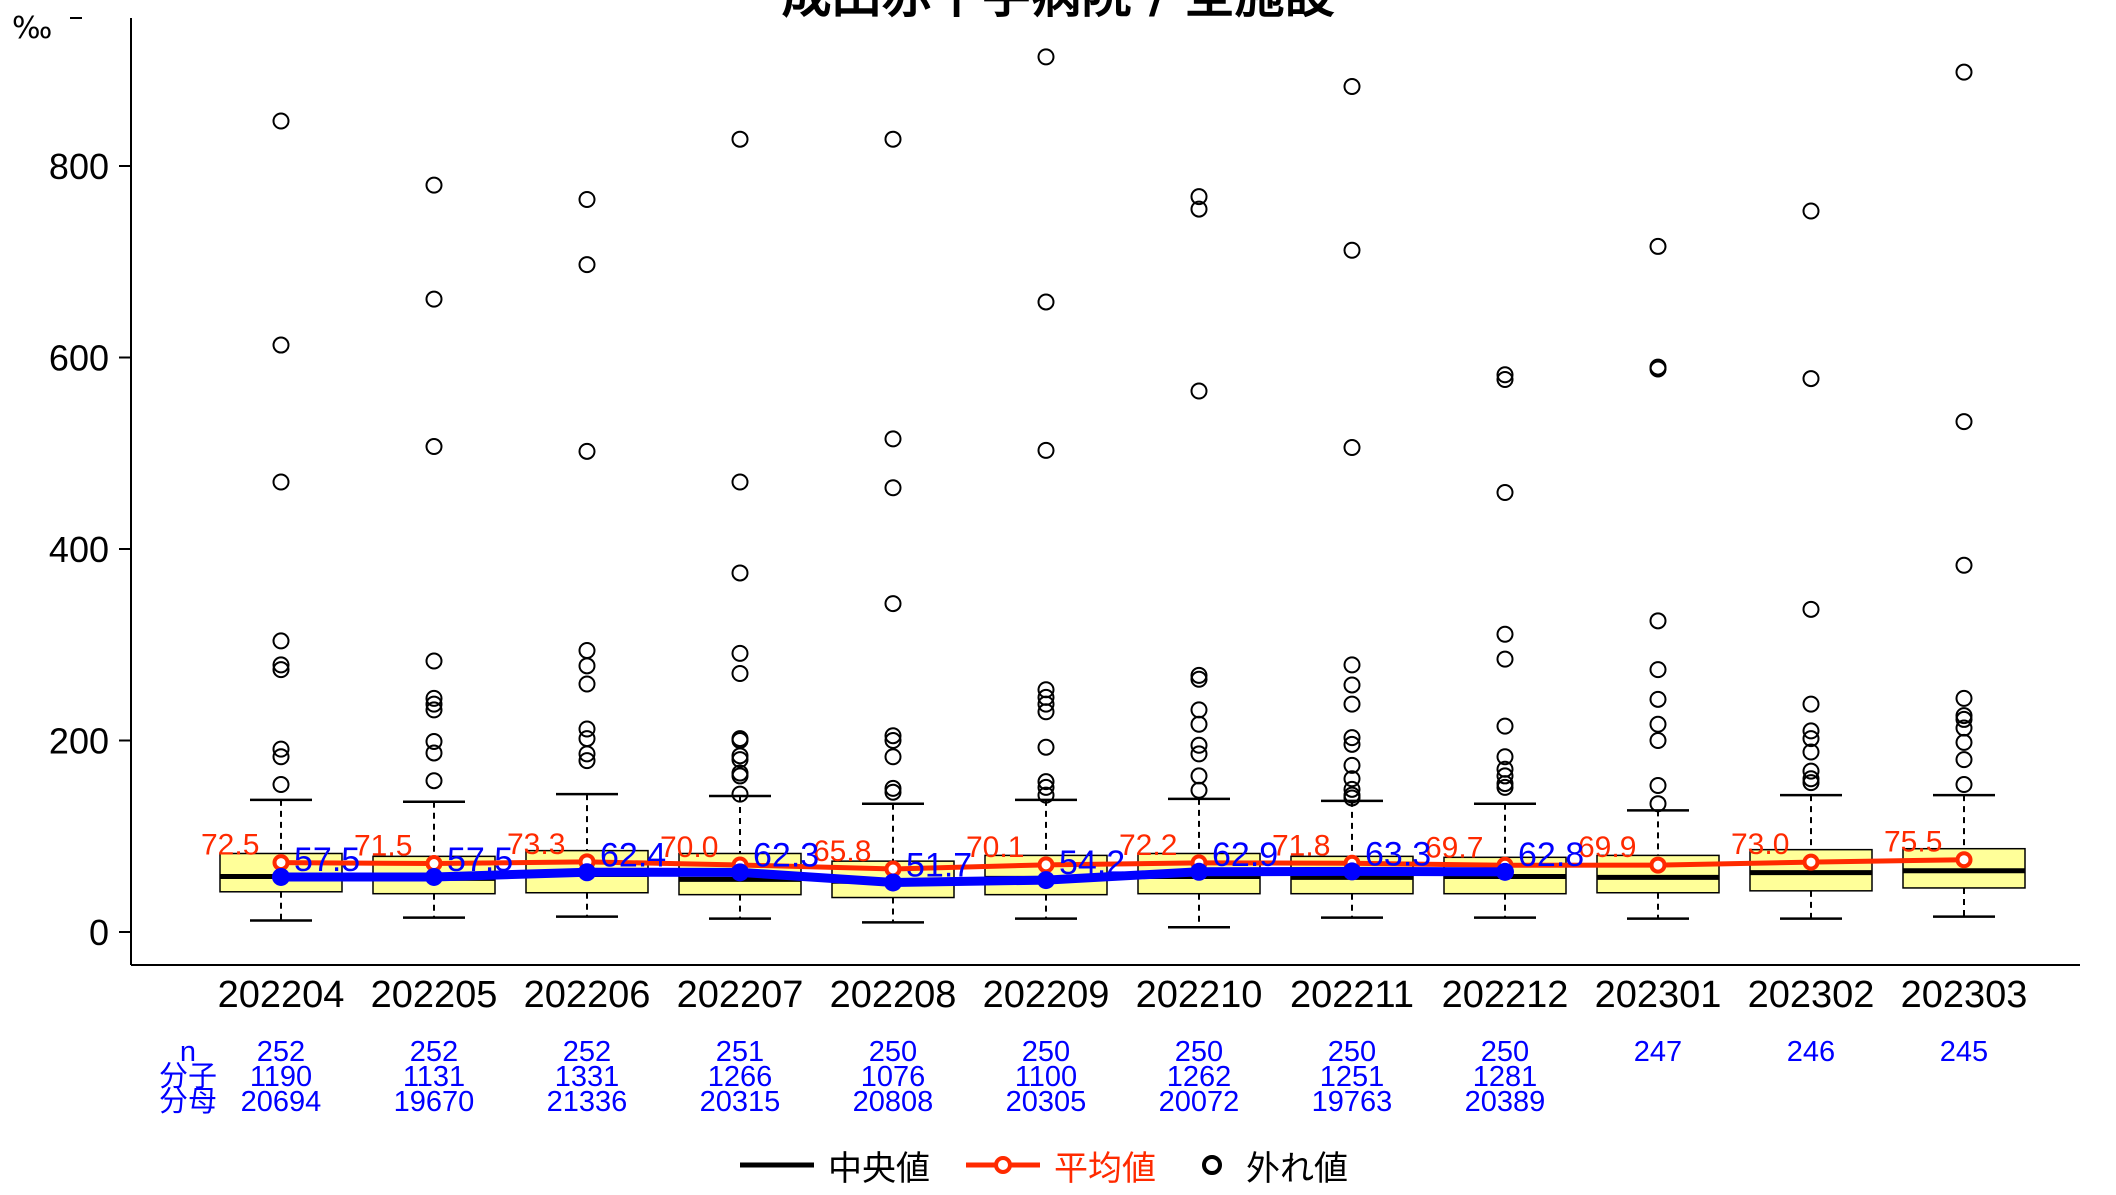 This screenshot has height=1195, width=2116. Describe the element at coordinates (879, 1168) in the screenshot. I see `legend-median-label: 中央値` at that location.